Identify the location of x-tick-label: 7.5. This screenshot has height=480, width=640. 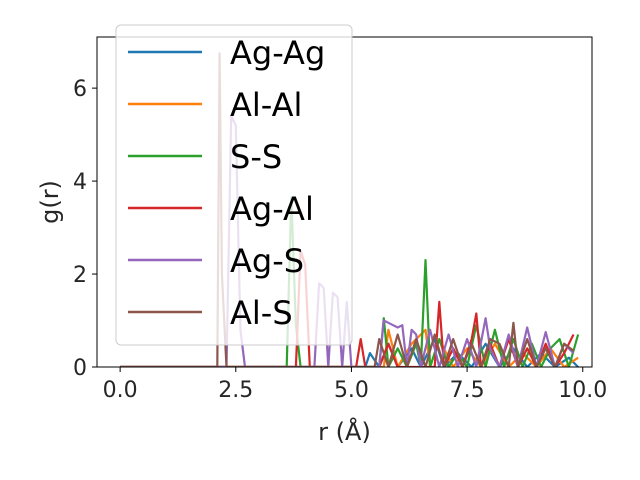
(467, 390).